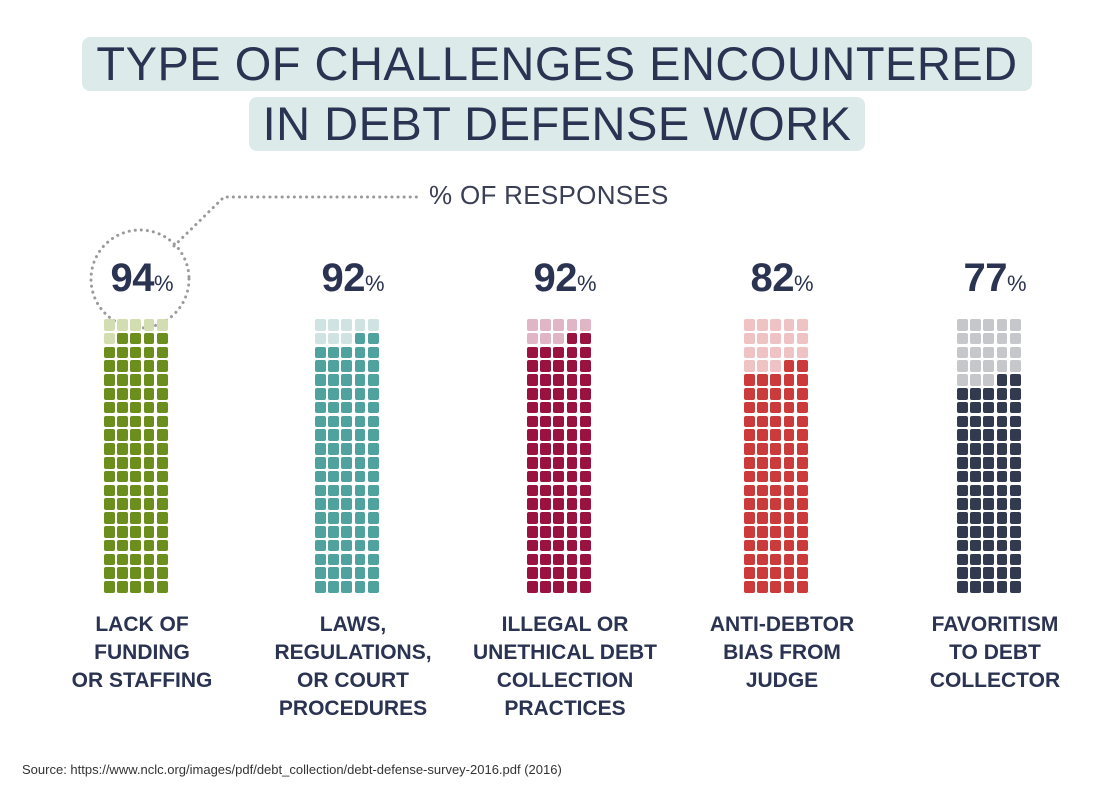  Describe the element at coordinates (142, 680) in the screenshot. I see `category-label-line: OR STAFFING` at that location.